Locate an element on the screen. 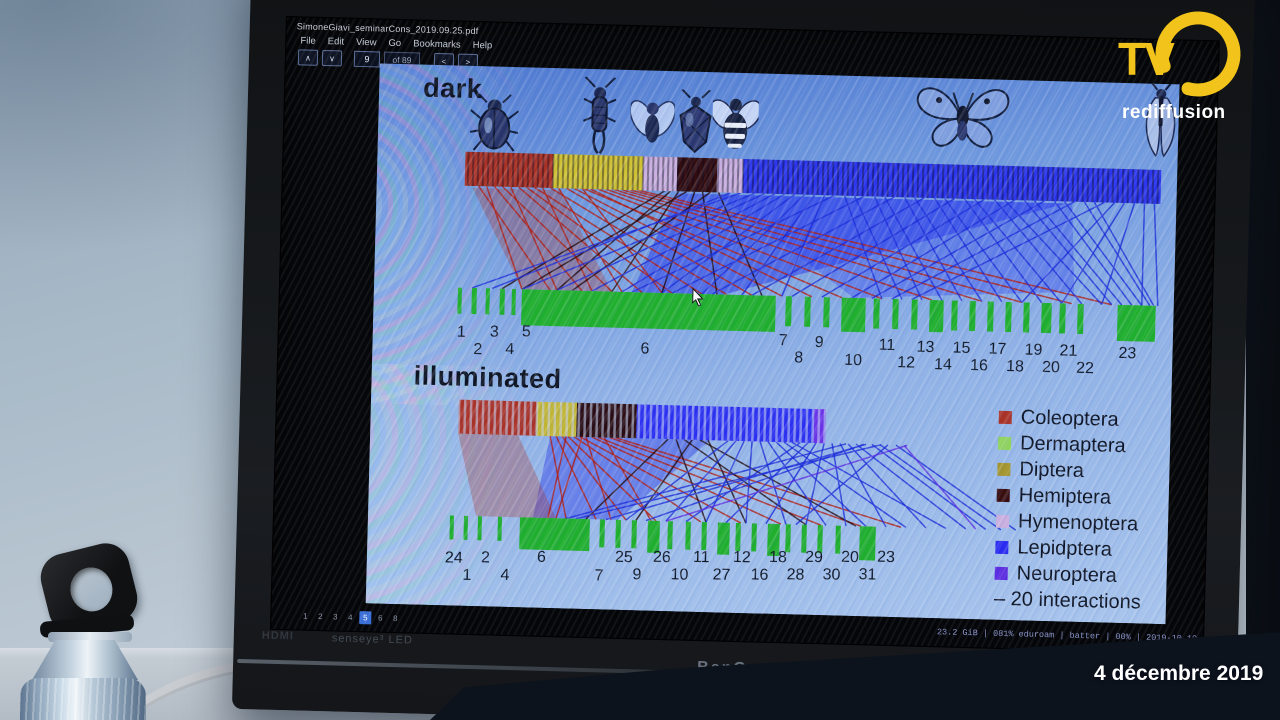  menu-item-go: Go is located at coordinates (395, 43).